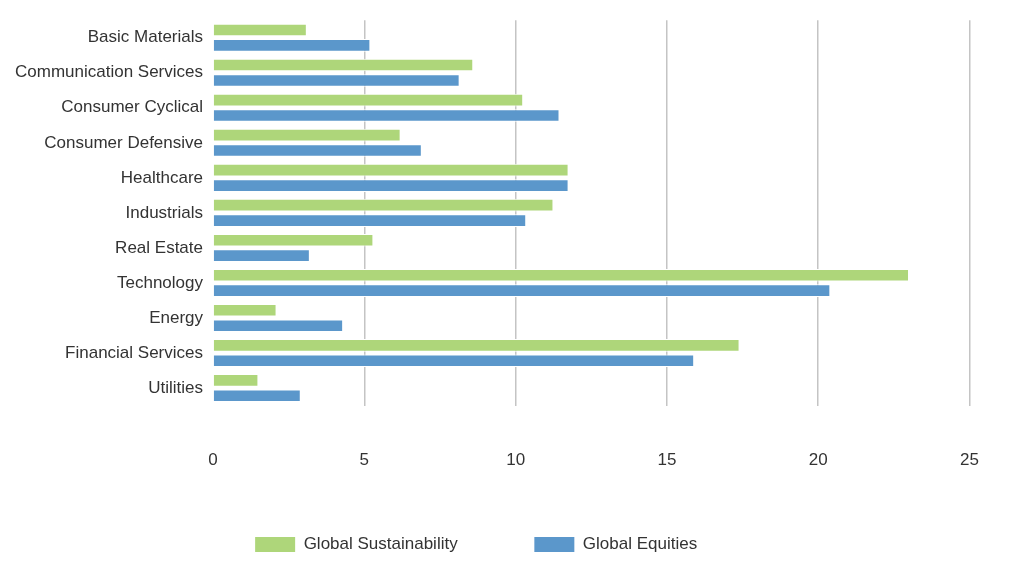 Image resolution: width=1024 pixels, height=563 pixels. What do you see at coordinates (164, 212) in the screenshot?
I see `y-tick-label: Industrials` at bounding box center [164, 212].